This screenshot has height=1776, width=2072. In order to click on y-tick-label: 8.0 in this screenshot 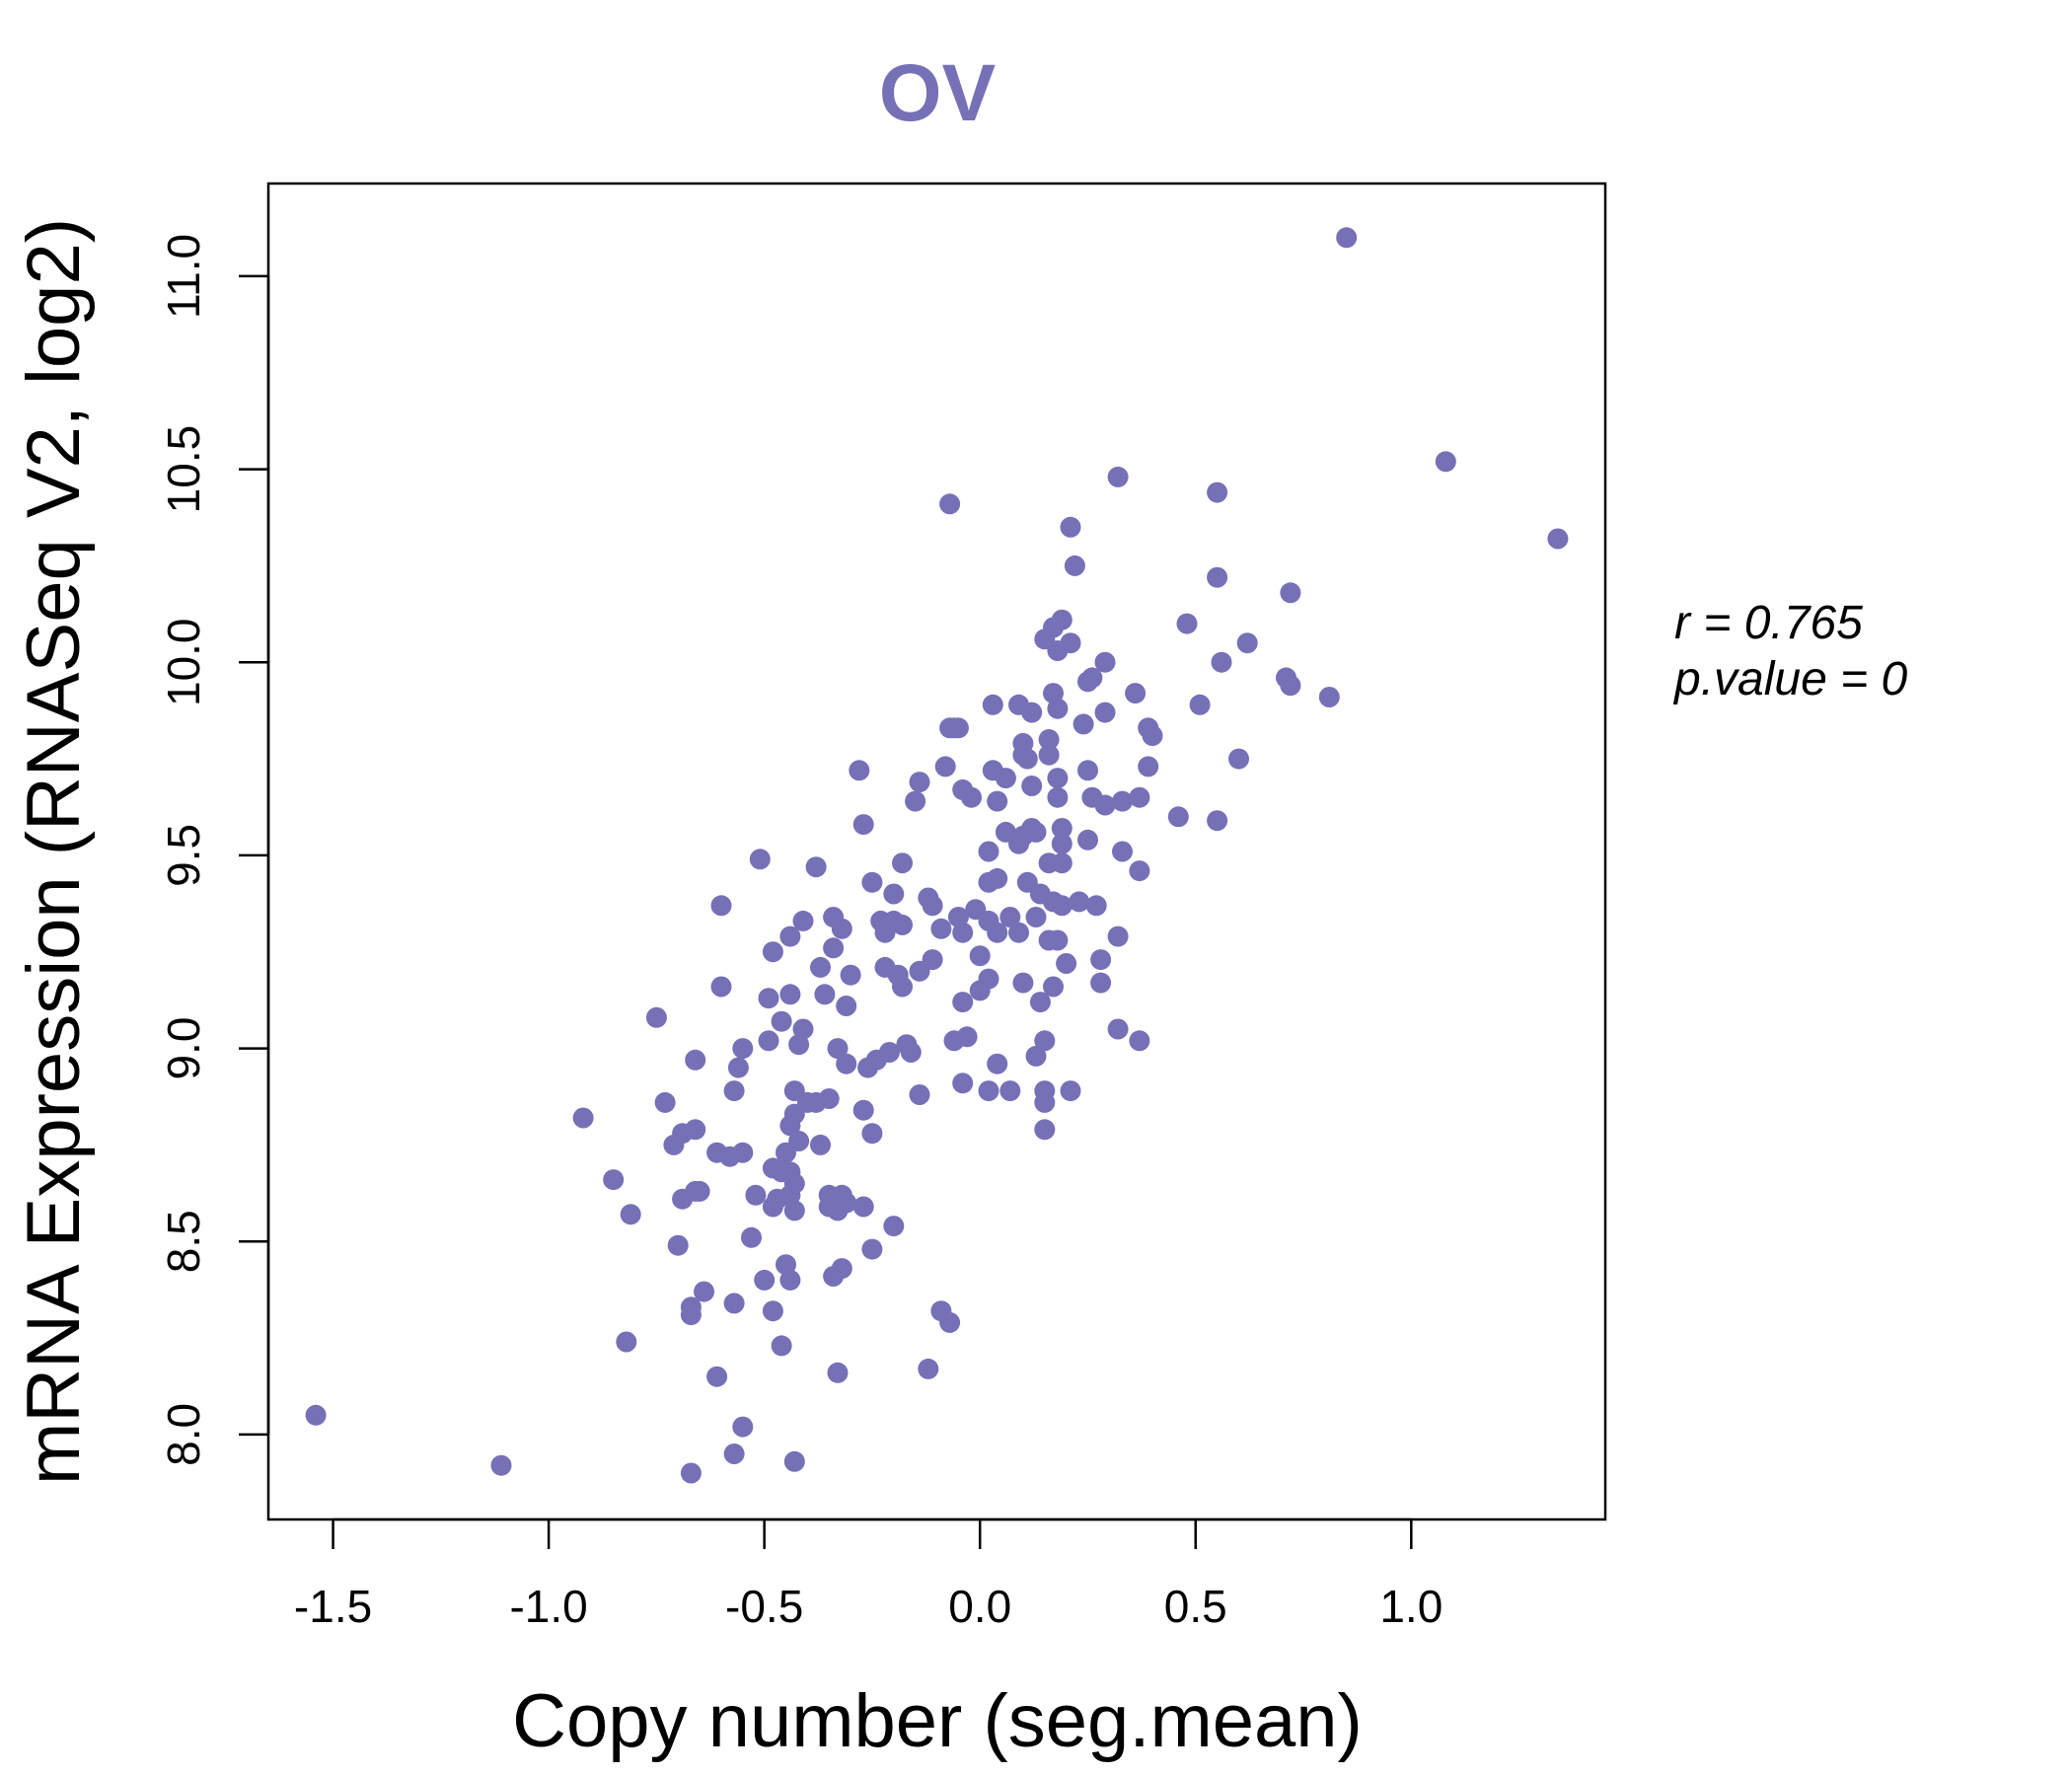, I will do `click(184, 1435)`.